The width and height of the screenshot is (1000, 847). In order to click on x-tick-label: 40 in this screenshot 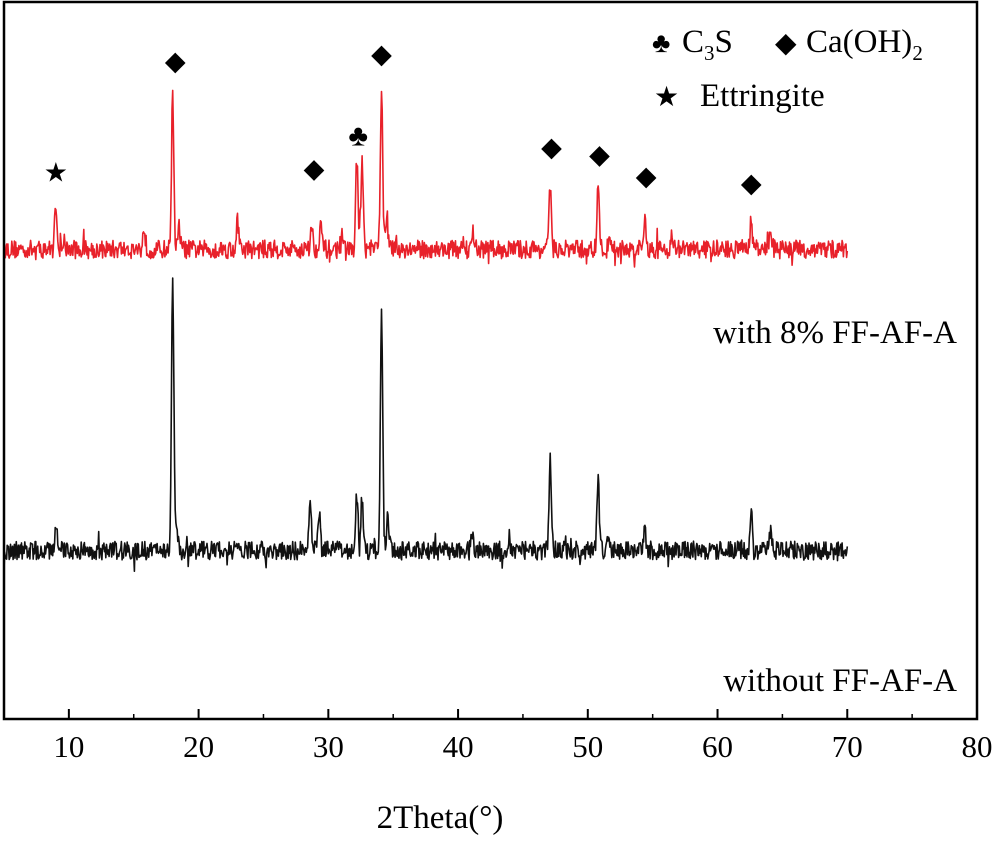, I will do `click(458, 746)`.